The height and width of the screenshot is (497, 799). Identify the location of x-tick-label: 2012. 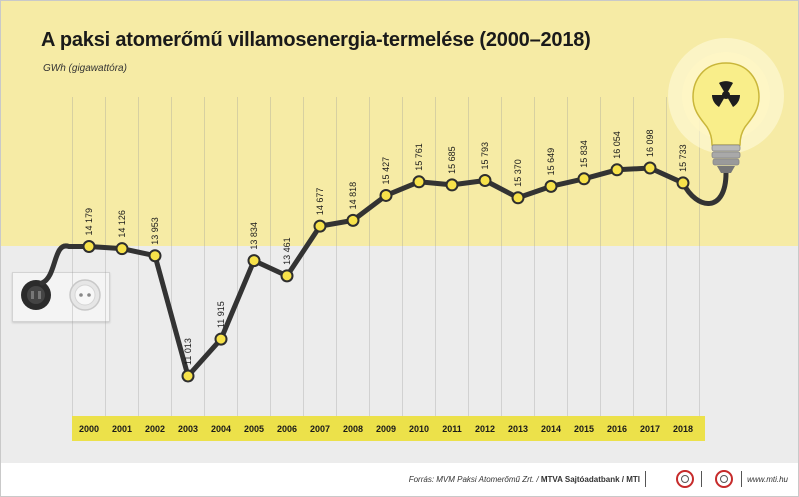
(485, 429).